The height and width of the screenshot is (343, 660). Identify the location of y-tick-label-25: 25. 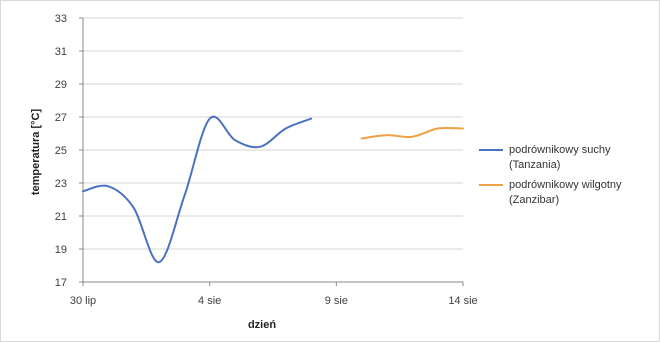
(61, 151).